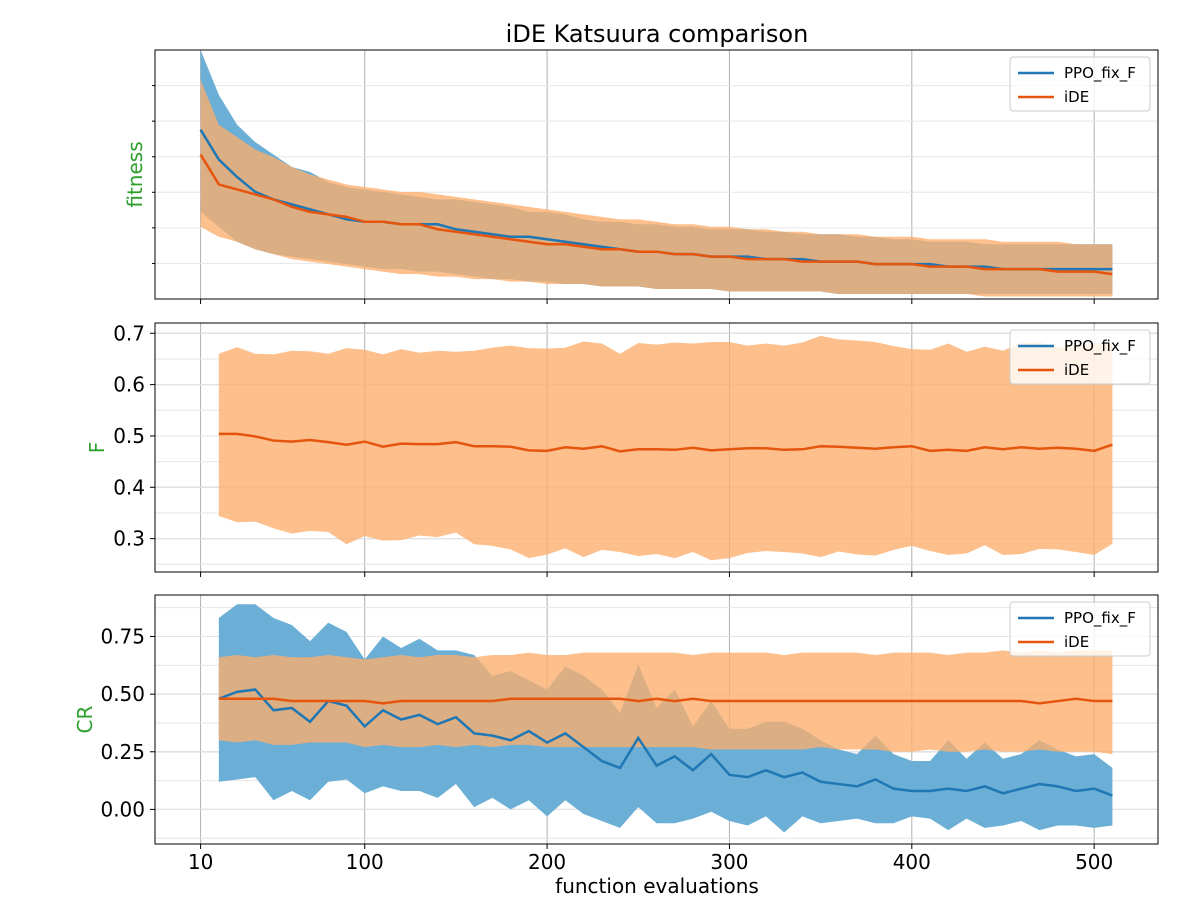  I want to click on y-tick-label: 0.3, so click(129, 539).